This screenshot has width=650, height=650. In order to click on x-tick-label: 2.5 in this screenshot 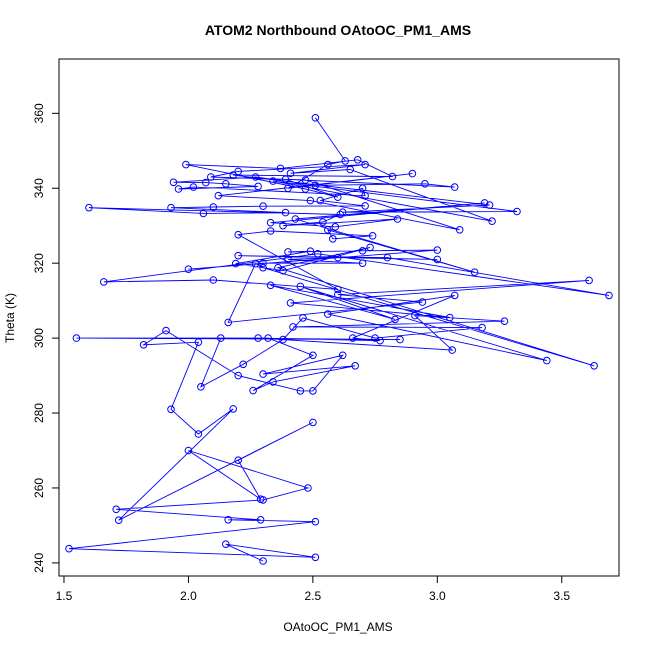, I will do `click(313, 596)`.